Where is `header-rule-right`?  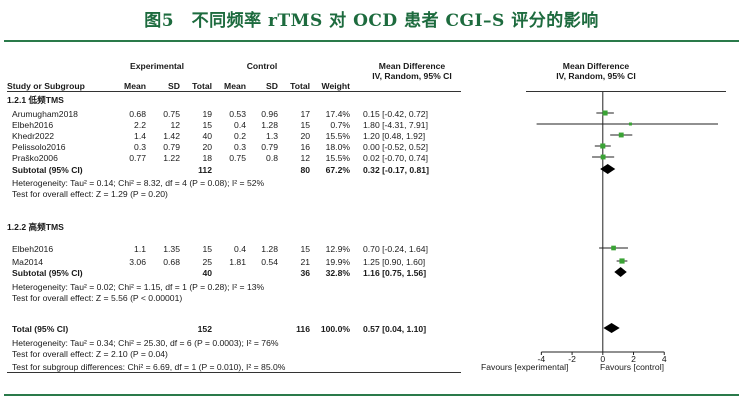
header-rule-right is located at coordinates (626, 91).